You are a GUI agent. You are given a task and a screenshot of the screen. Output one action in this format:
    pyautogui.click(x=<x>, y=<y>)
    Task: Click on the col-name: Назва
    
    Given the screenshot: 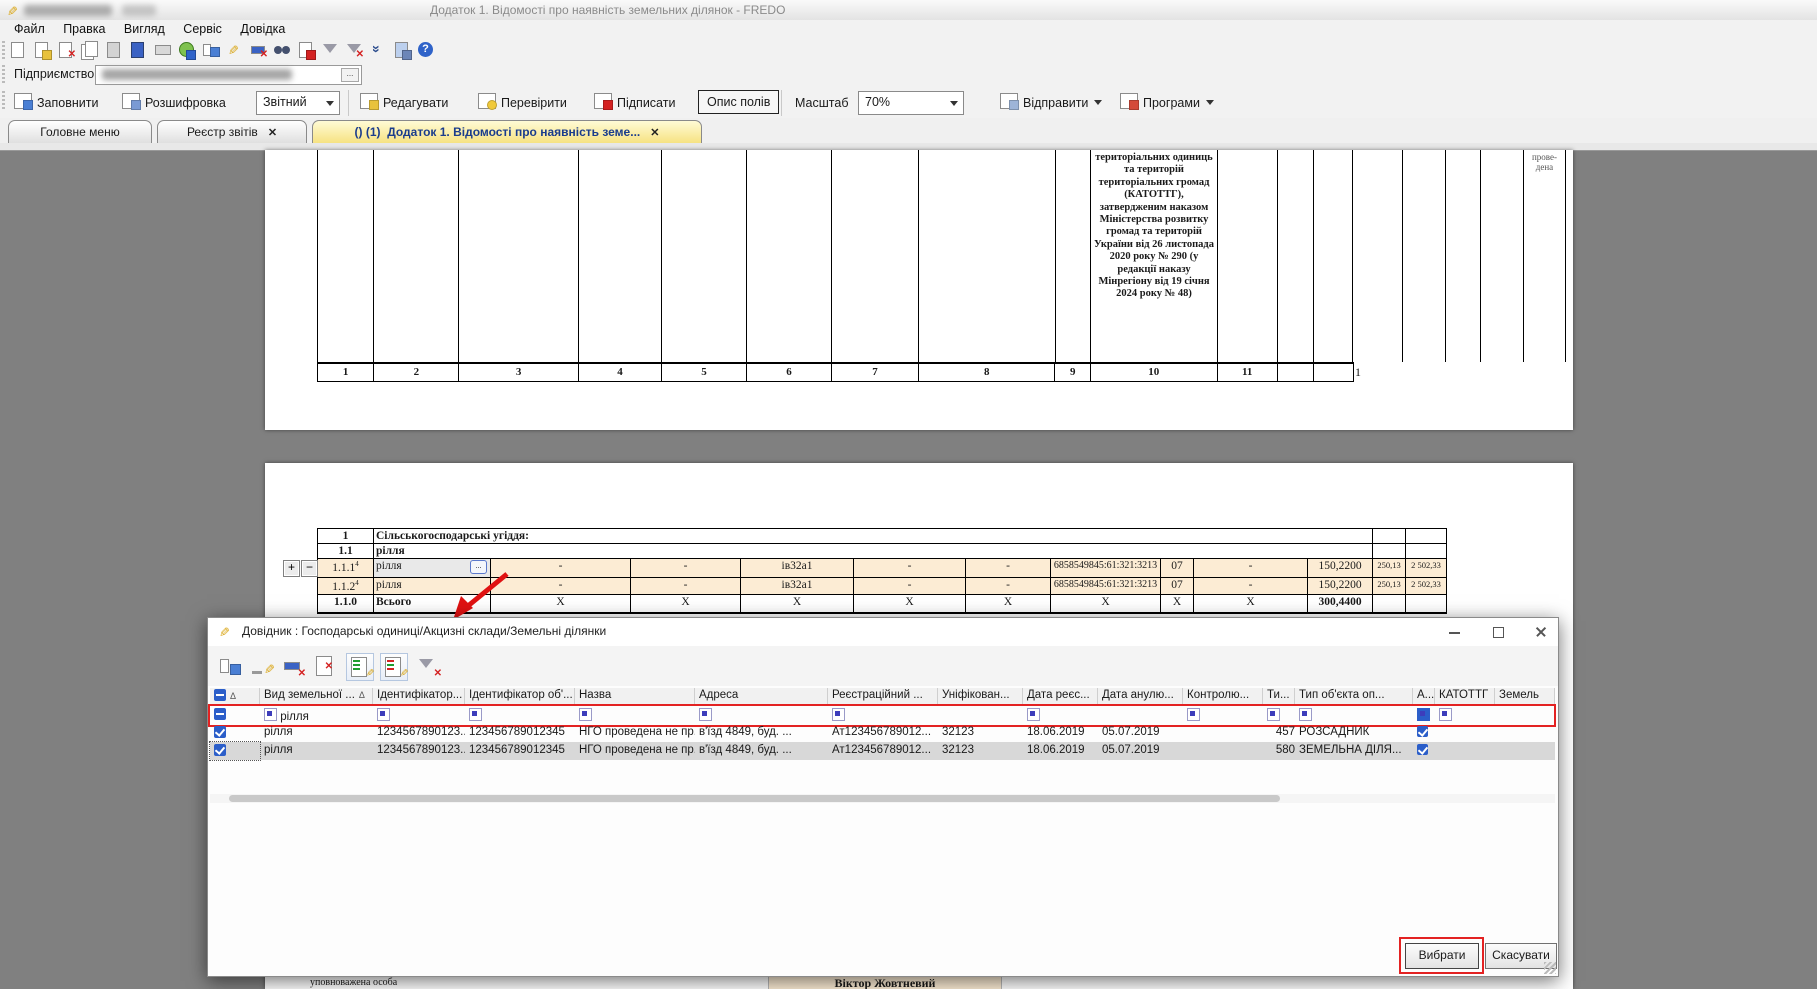 What is the action you would take?
    pyautogui.click(x=635, y=696)
    